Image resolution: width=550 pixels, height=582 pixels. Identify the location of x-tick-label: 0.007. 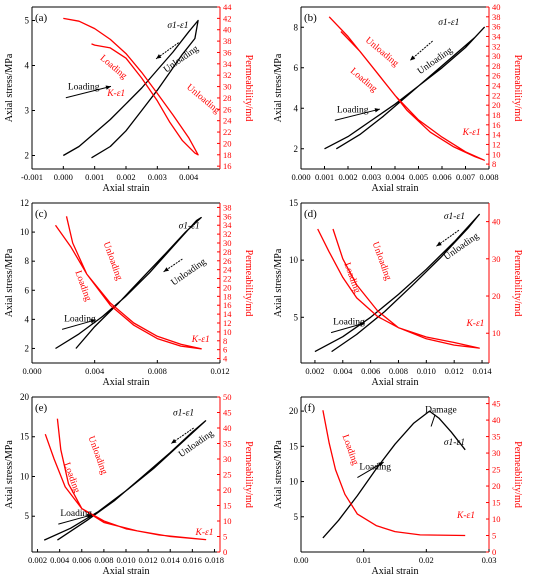
(465, 177).